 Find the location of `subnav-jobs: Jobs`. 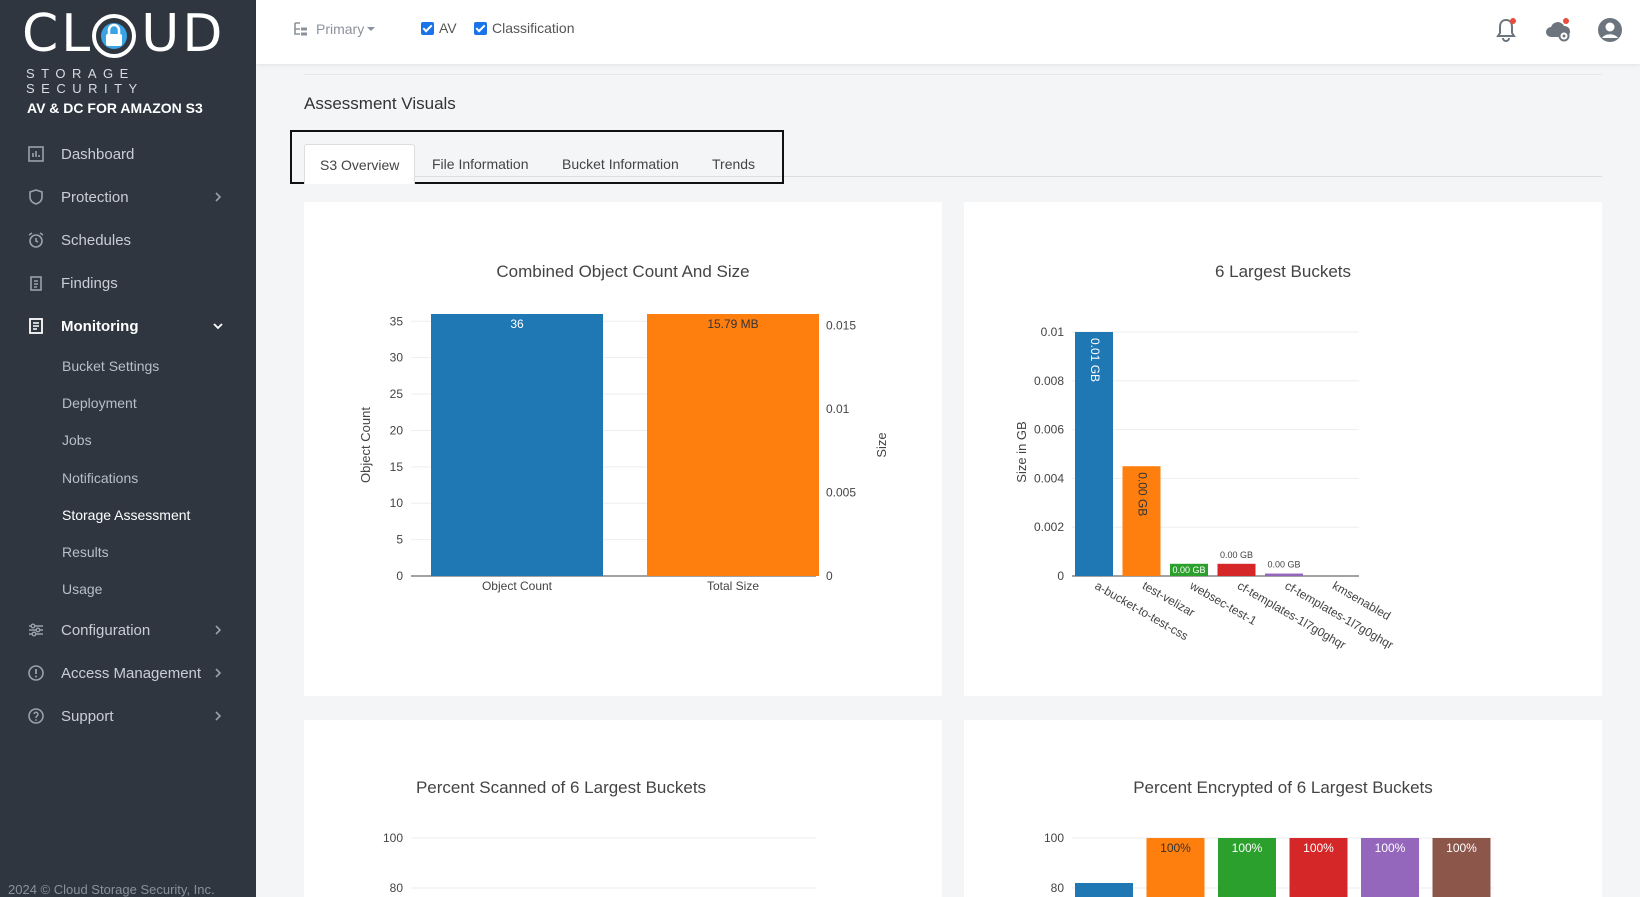

subnav-jobs: Jobs is located at coordinates (77, 440).